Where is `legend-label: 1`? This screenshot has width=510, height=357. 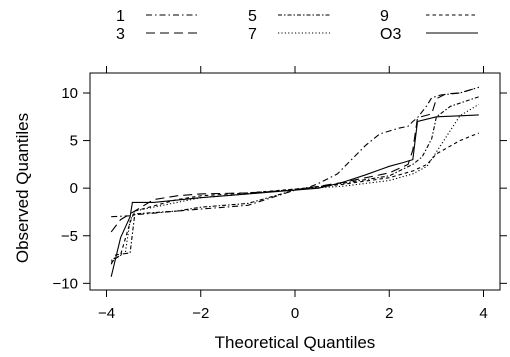 legend-label: 1 is located at coordinates (120, 16).